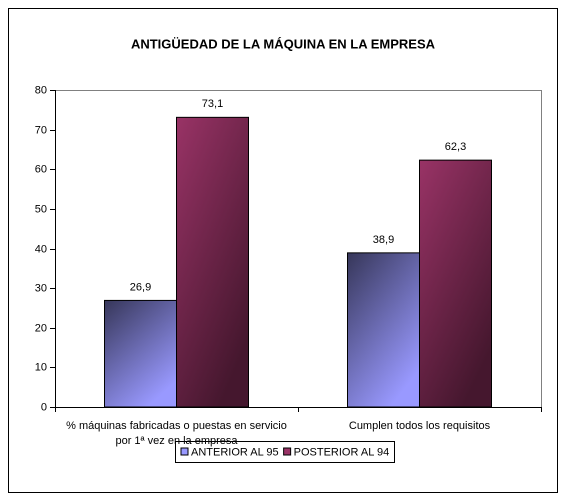  I want to click on chart-title: ANTIGÜEDAD DE LA MÁQUINA EN LA EMPRESA, so click(283, 43).